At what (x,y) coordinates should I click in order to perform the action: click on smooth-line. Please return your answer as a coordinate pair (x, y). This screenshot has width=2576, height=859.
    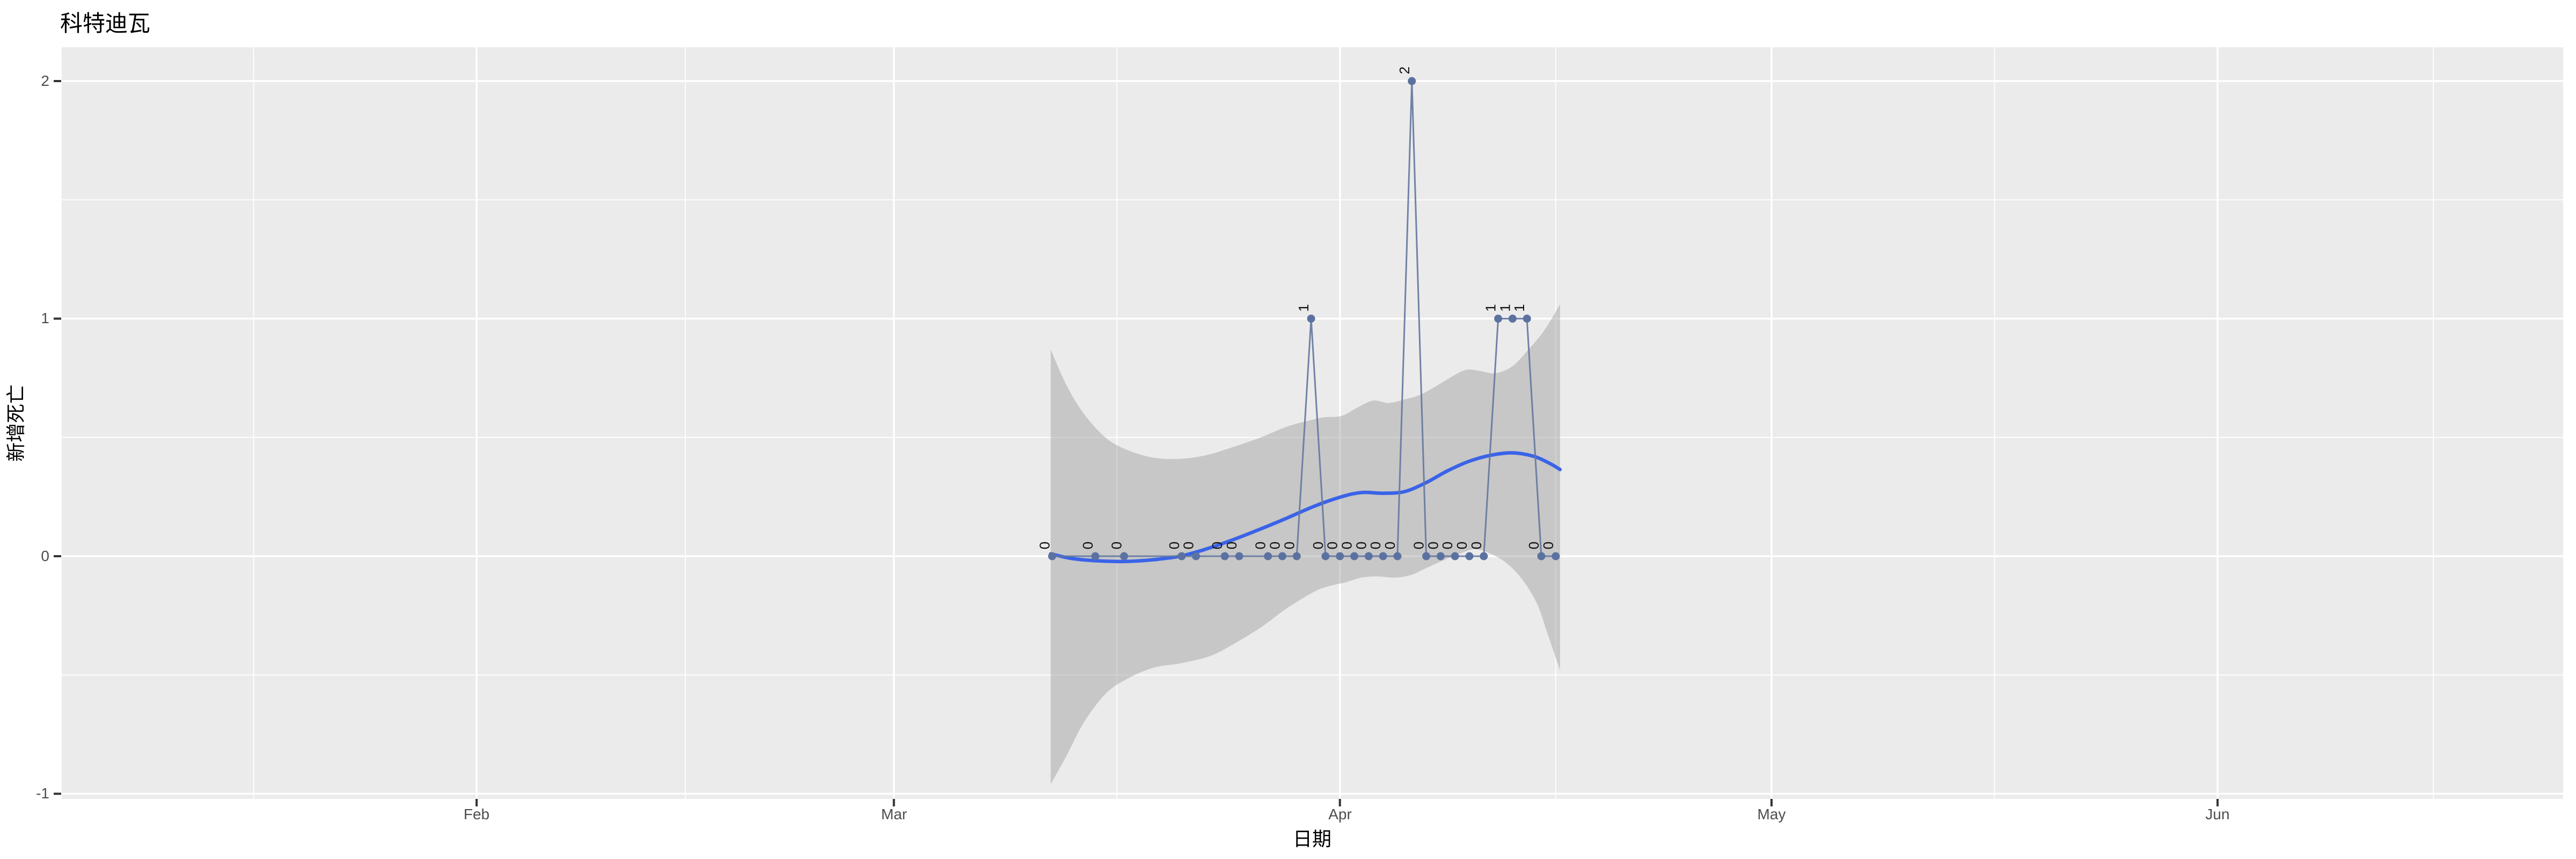
    Looking at the image, I should click on (1305, 507).